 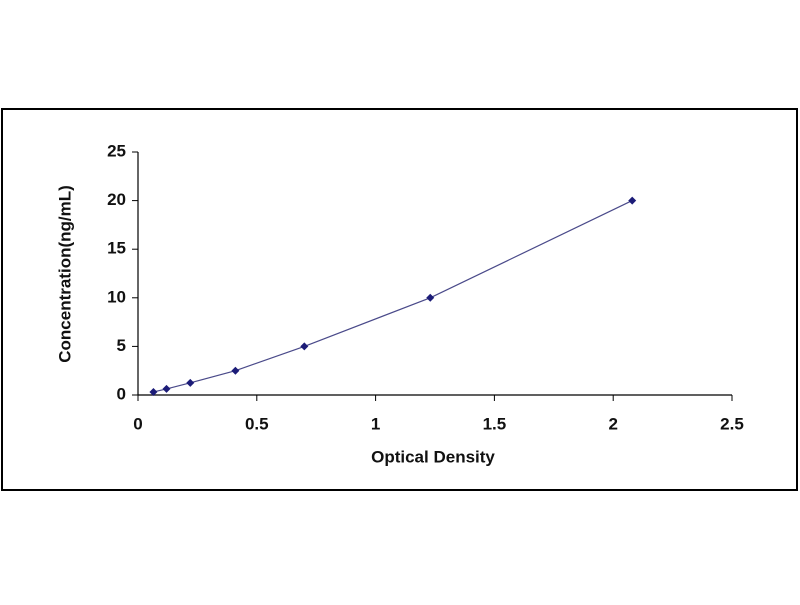 I want to click on x-axis-title: Optical Density, so click(x=433, y=456).